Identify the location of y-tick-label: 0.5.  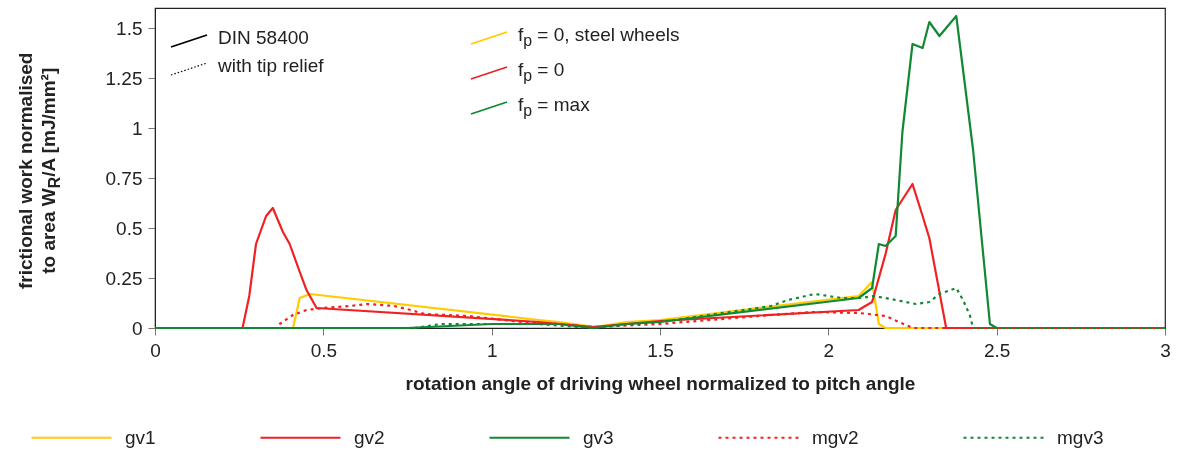
(129, 228).